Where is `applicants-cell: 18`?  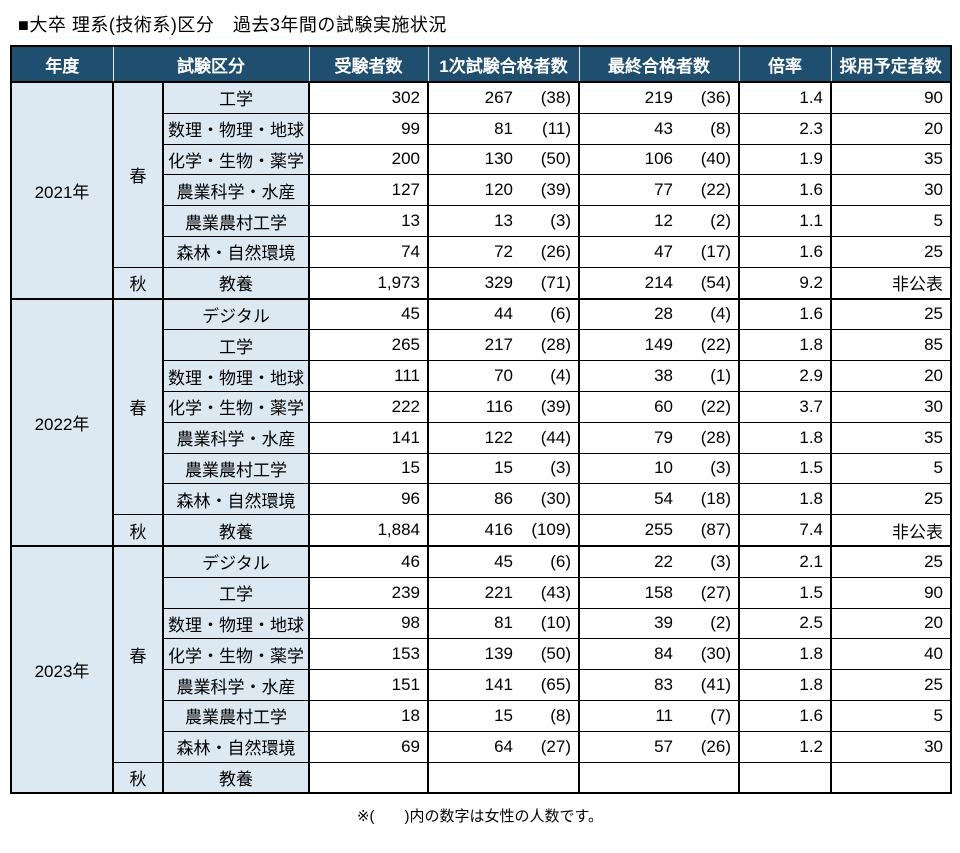 applicants-cell: 18 is located at coordinates (368, 715).